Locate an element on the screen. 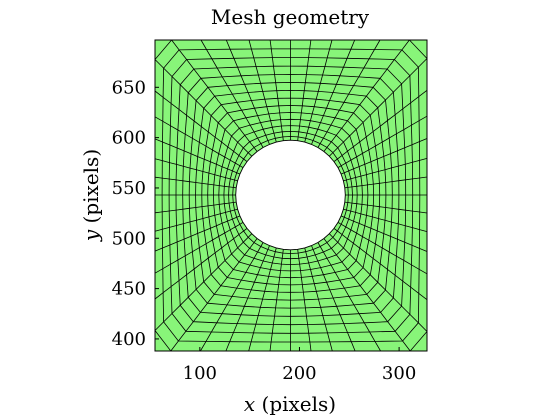 The image size is (560, 420). x-axis-var: x is located at coordinates (249, 404).